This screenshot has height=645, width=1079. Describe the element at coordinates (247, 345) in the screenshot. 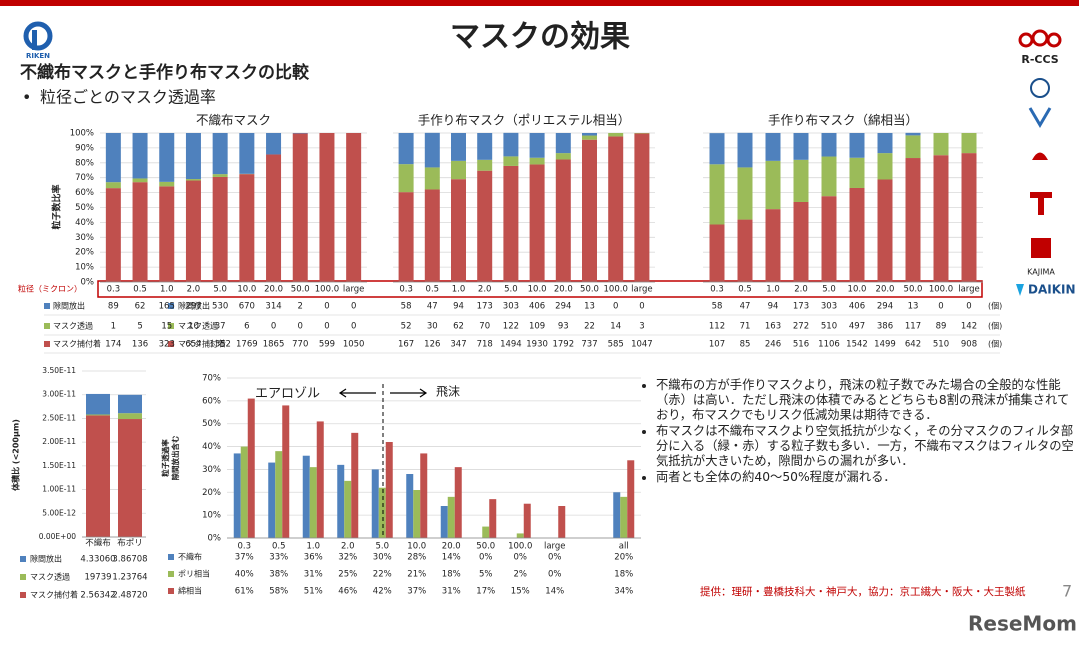

I see `table-cell: 1769` at that location.